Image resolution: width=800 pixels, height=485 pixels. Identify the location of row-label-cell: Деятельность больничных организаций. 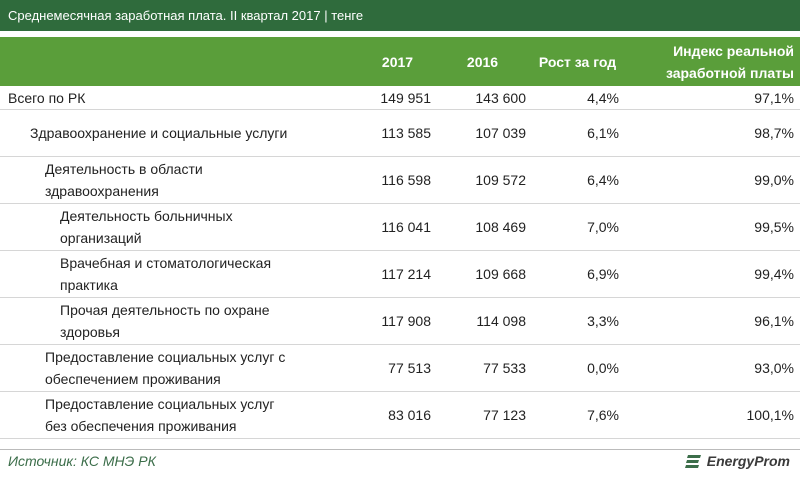
(180, 227).